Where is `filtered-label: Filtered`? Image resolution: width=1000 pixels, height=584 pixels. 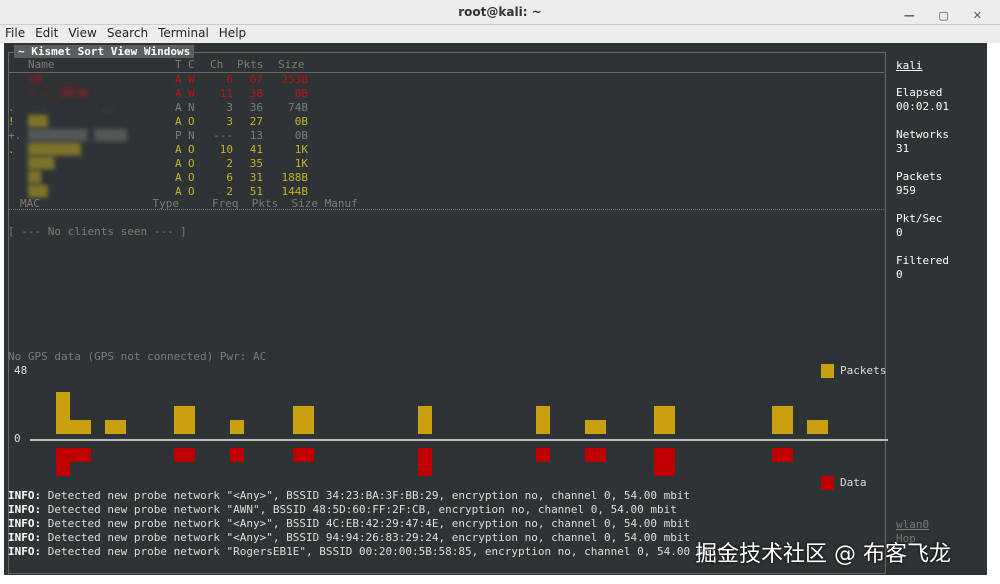
filtered-label: Filtered is located at coordinates (922, 260).